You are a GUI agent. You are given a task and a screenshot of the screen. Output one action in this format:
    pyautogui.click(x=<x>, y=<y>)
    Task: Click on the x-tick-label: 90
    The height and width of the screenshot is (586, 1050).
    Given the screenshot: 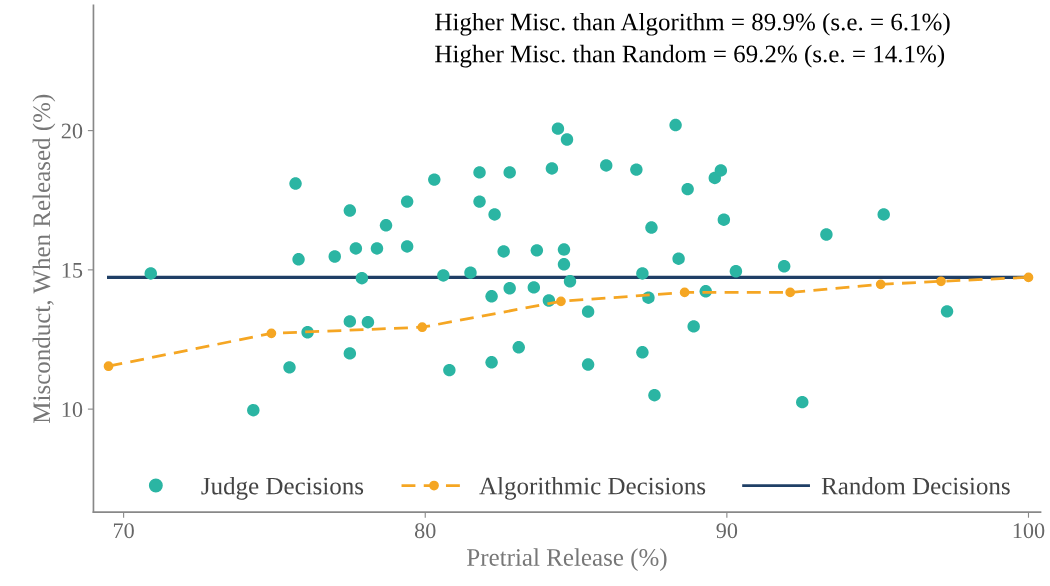 What is the action you would take?
    pyautogui.click(x=727, y=531)
    